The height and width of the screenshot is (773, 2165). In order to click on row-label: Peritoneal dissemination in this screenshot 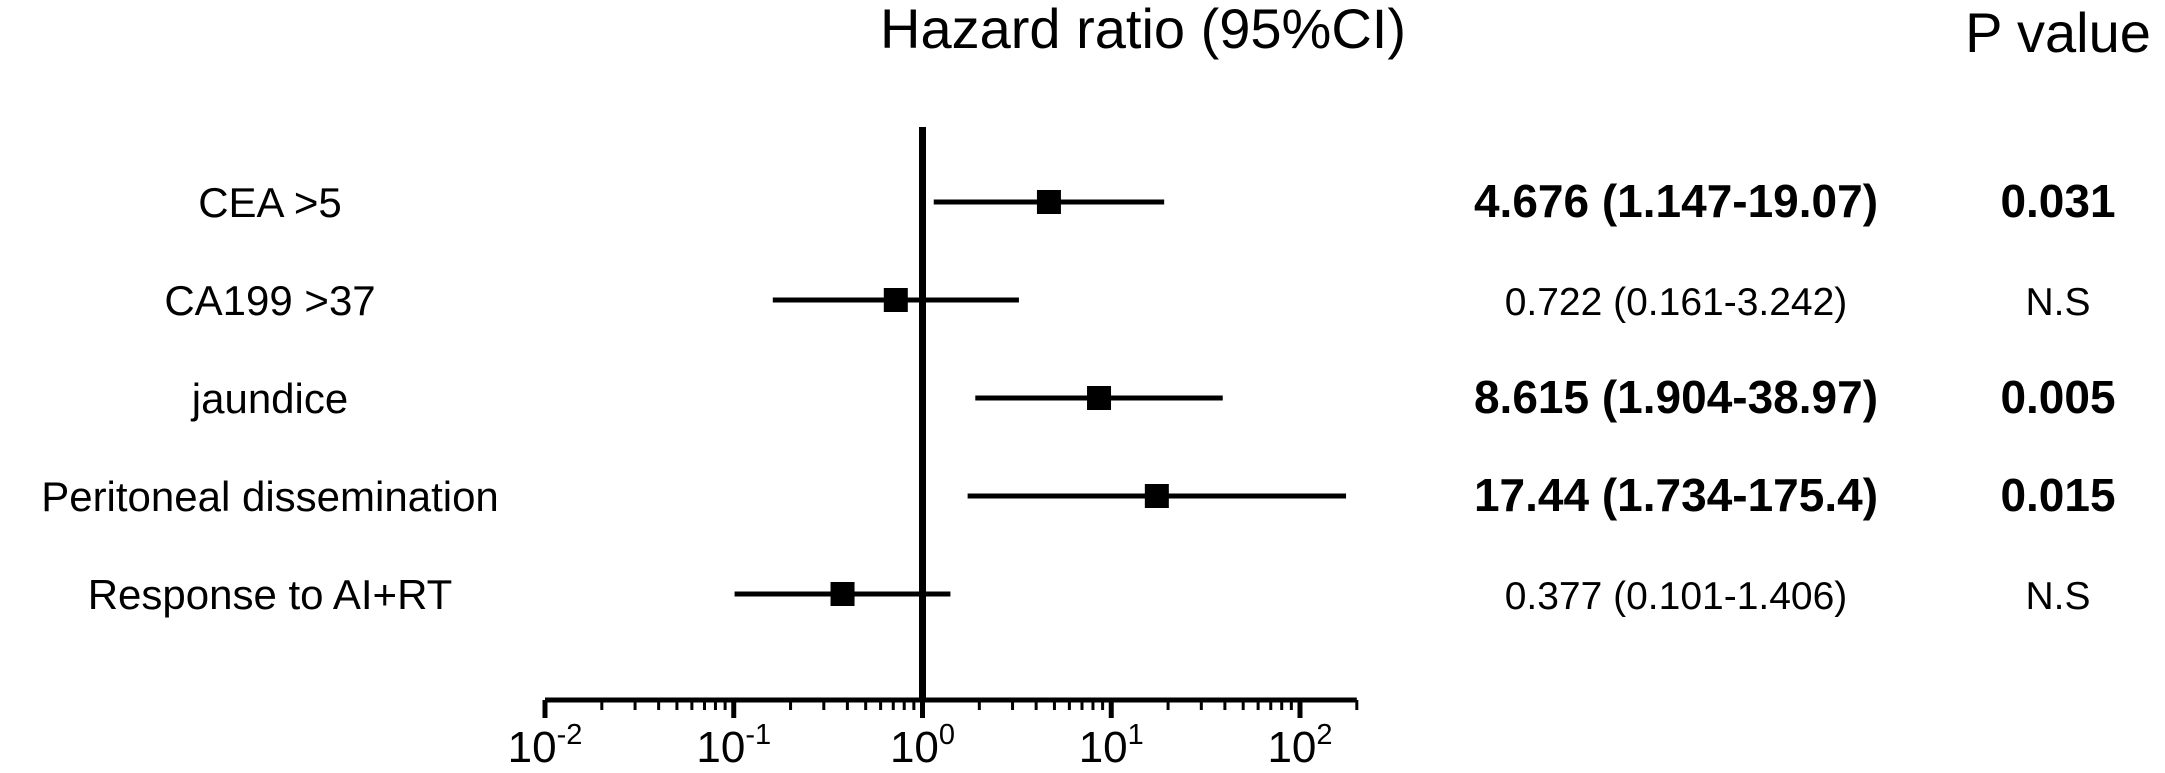, I will do `click(270, 496)`.